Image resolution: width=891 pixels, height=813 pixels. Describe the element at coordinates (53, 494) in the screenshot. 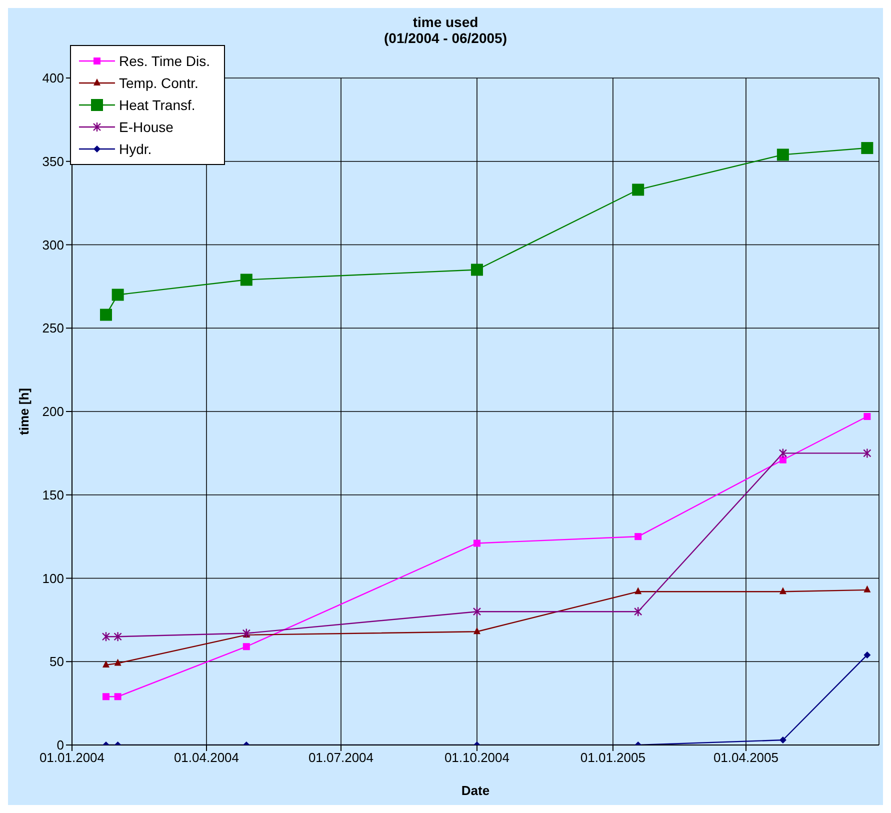

I see `y-tick-label: 150` at that location.